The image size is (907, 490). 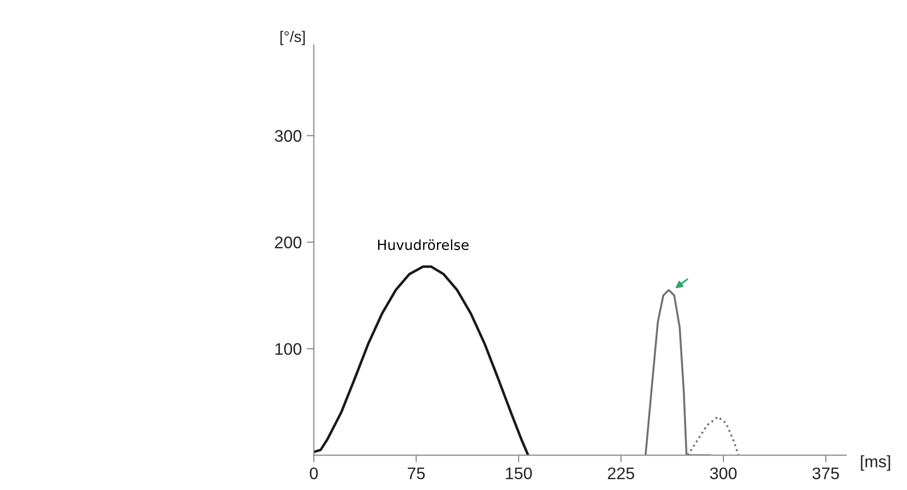 What do you see at coordinates (288, 349) in the screenshot?
I see `y-tick-label: 100` at bounding box center [288, 349].